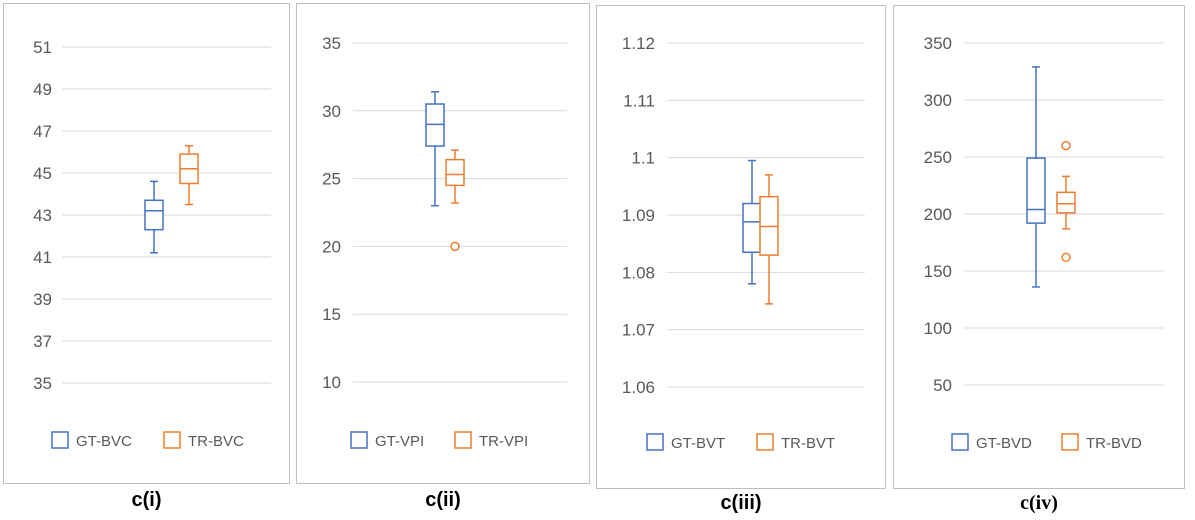 This screenshot has width=1195, height=520. What do you see at coordinates (942, 385) in the screenshot?
I see `y-tick-label: 50` at bounding box center [942, 385].